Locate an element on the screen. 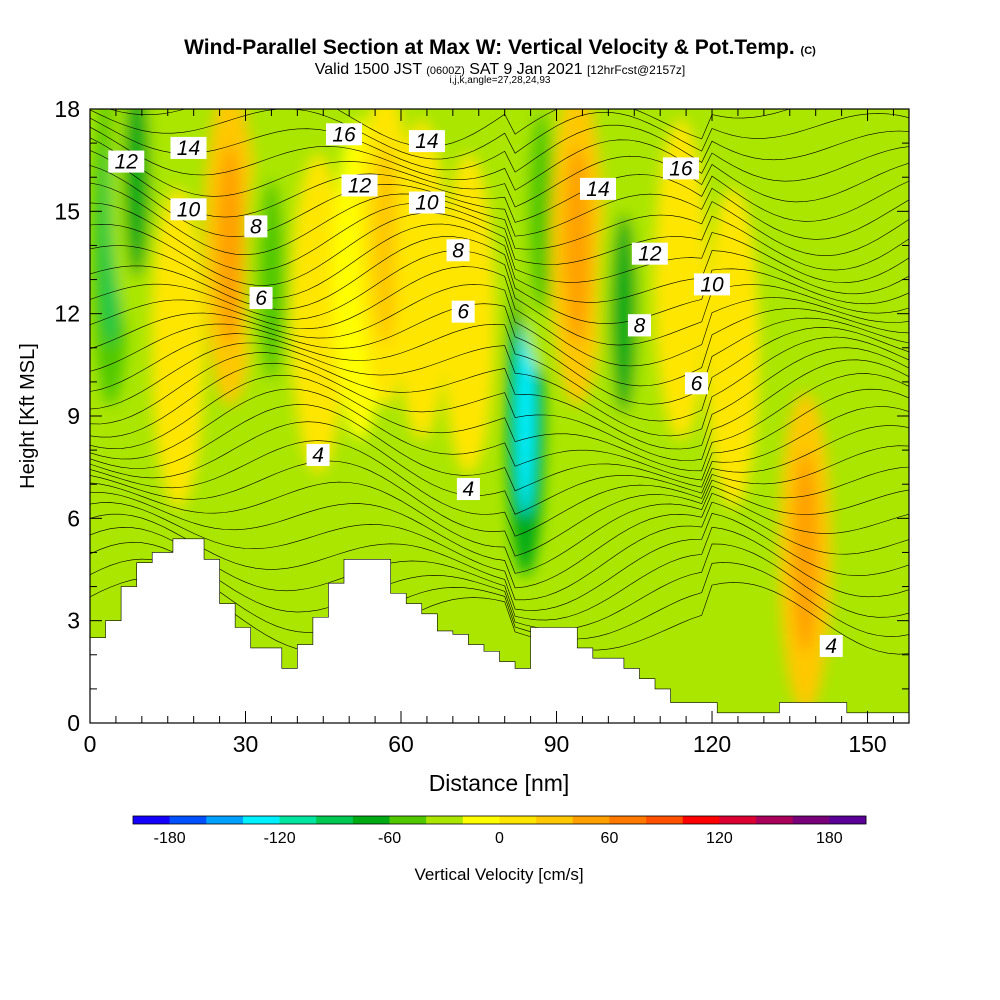 Image resolution: width=1000 pixels, height=1000 pixels. colorbar-frame is located at coordinates (499, 820).